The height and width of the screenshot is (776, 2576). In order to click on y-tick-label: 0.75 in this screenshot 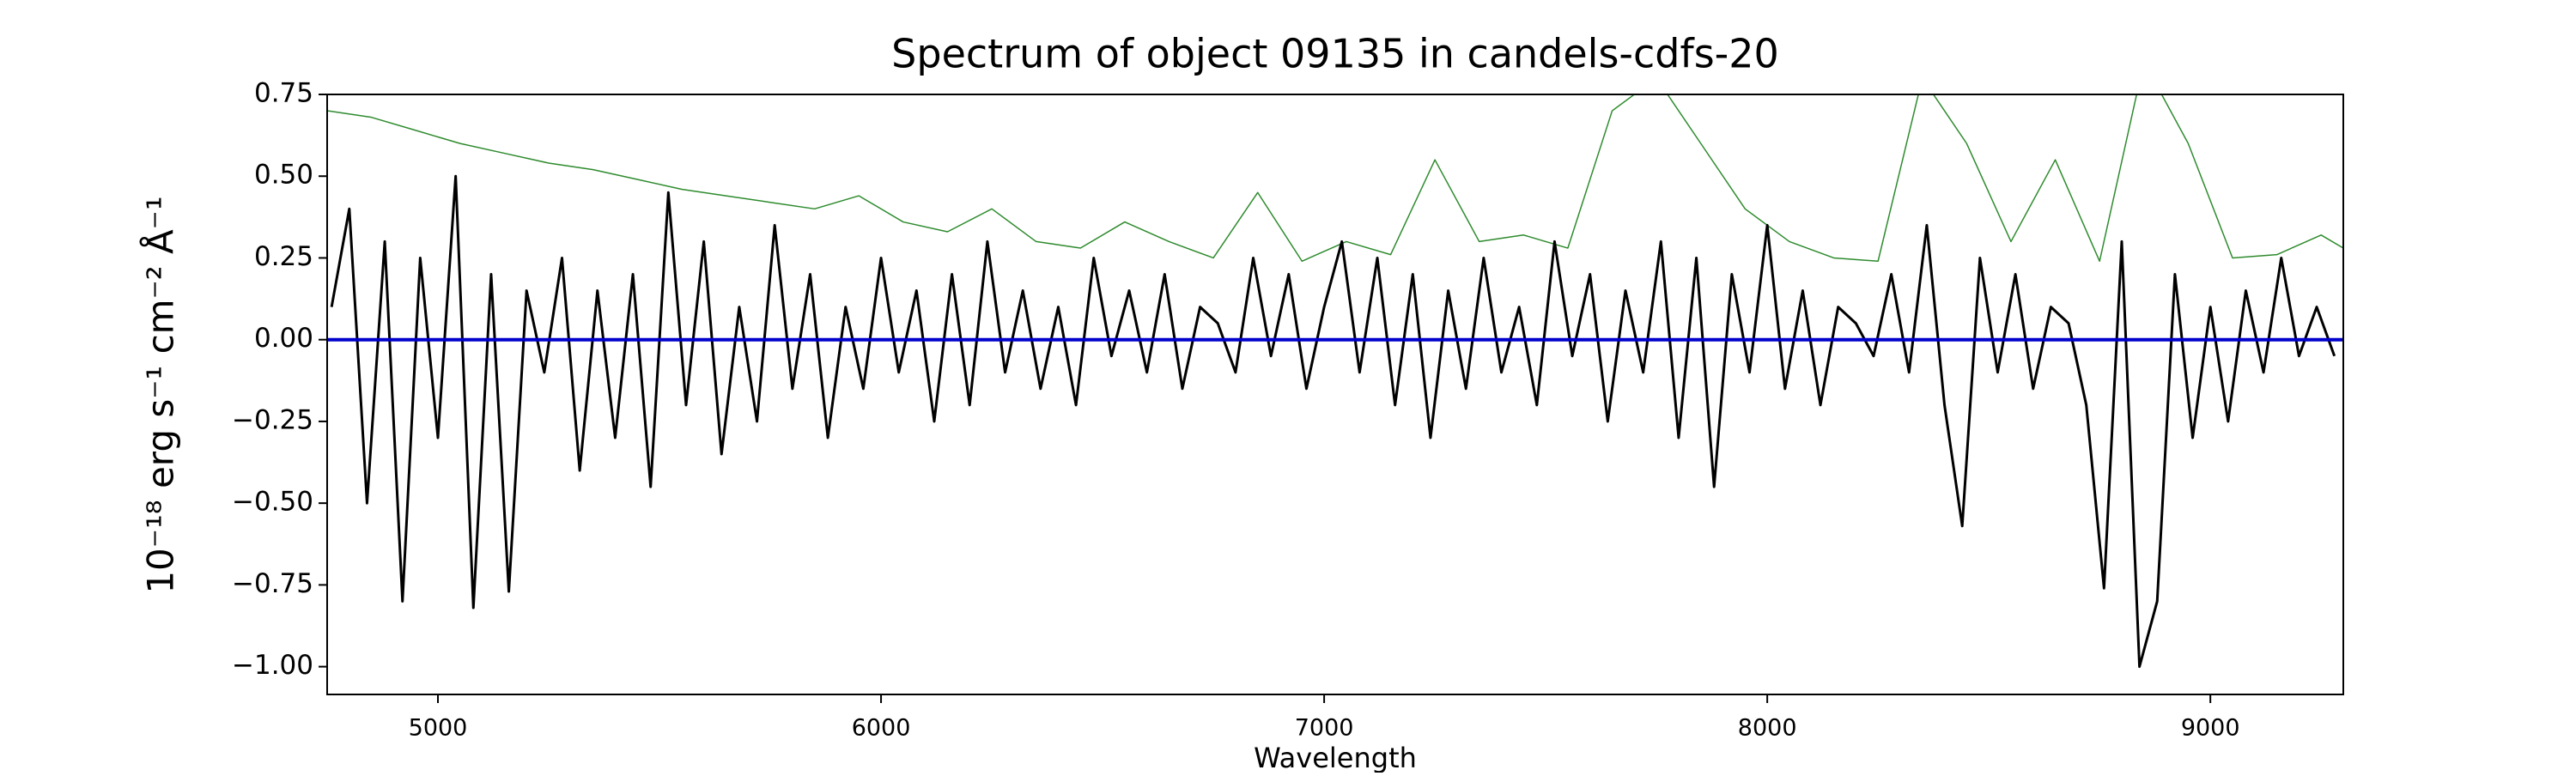, I will do `click(283, 93)`.